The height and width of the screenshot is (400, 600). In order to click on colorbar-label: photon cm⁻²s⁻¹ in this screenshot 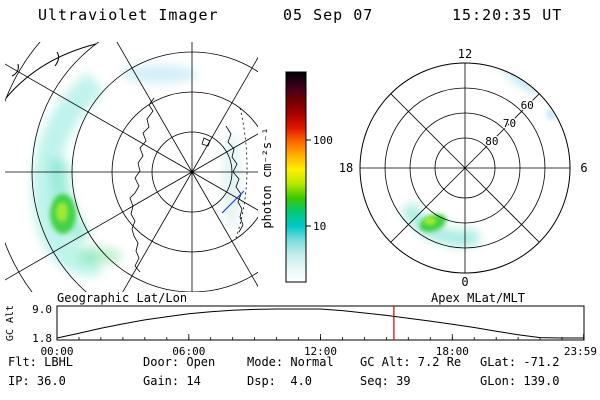, I will do `click(267, 177)`.